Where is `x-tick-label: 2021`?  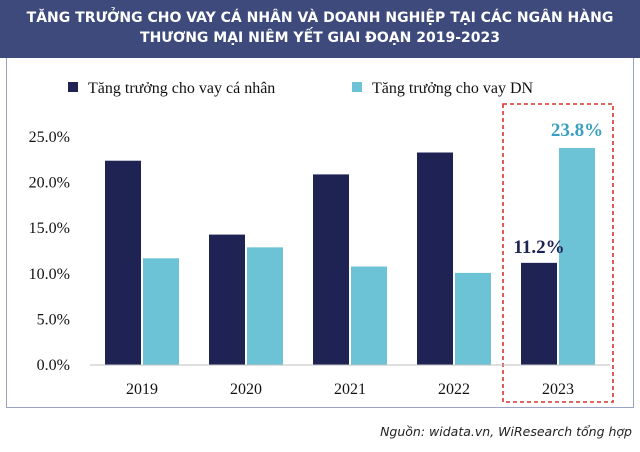 x-tick-label: 2021 is located at coordinates (350, 389).